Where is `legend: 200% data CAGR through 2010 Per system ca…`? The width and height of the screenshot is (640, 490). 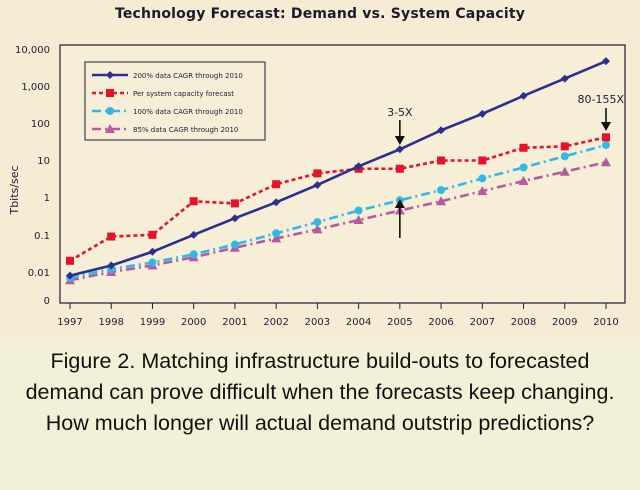
legend: 200% data CAGR through 2010 Per system ca… is located at coordinates (175, 101).